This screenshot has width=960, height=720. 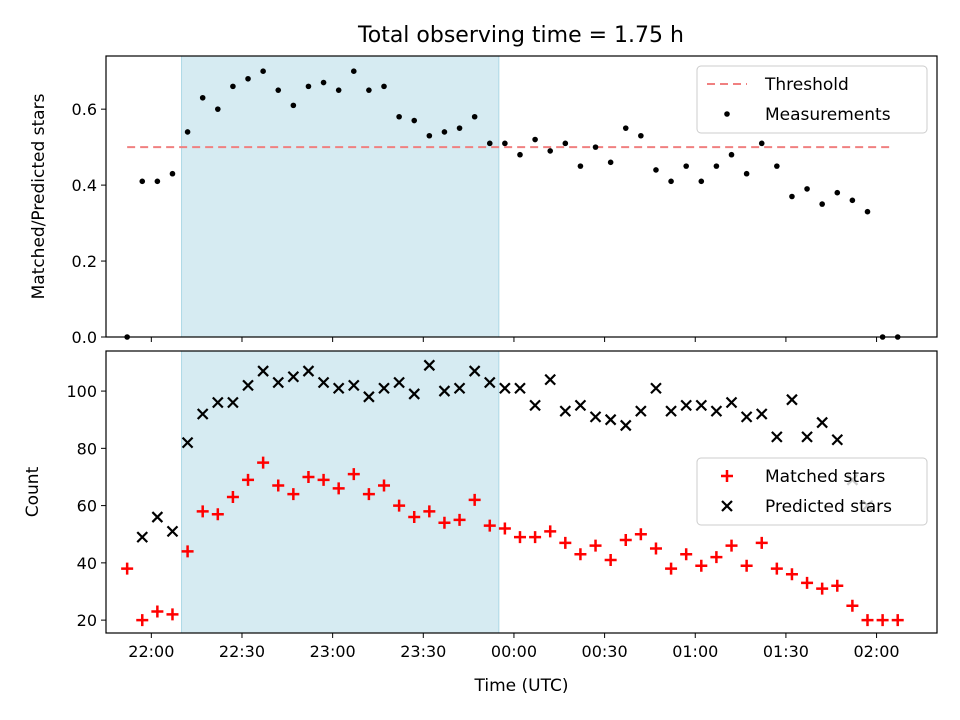 I want to click on legend-measurements-swatch, so click(x=727, y=114).